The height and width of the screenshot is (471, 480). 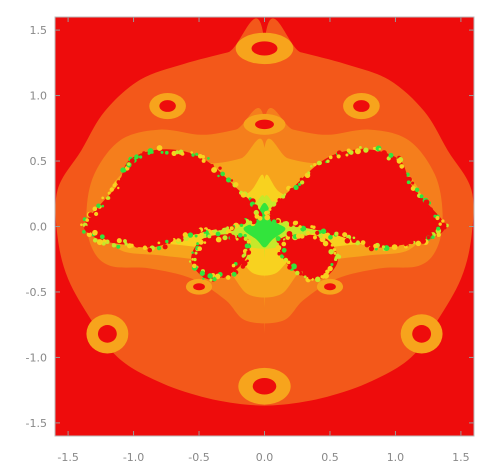 What do you see at coordinates (39, 227) in the screenshot?
I see `y-tick-label: 0.0` at bounding box center [39, 227].